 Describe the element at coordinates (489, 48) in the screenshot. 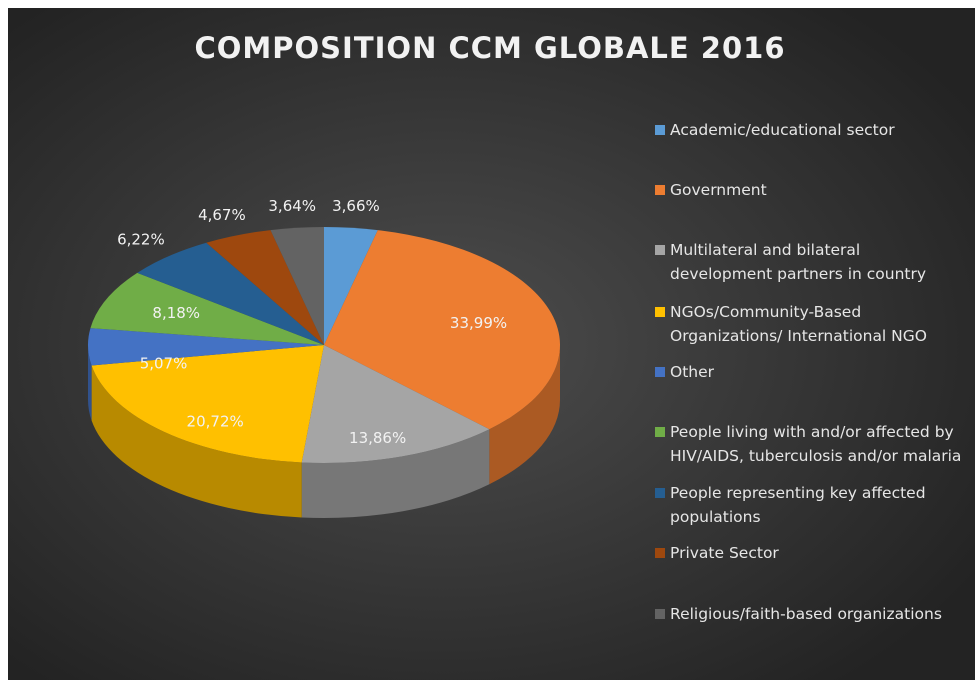

I see `chart-title: COMPOSITION CCM GLOBALE 2016` at that location.